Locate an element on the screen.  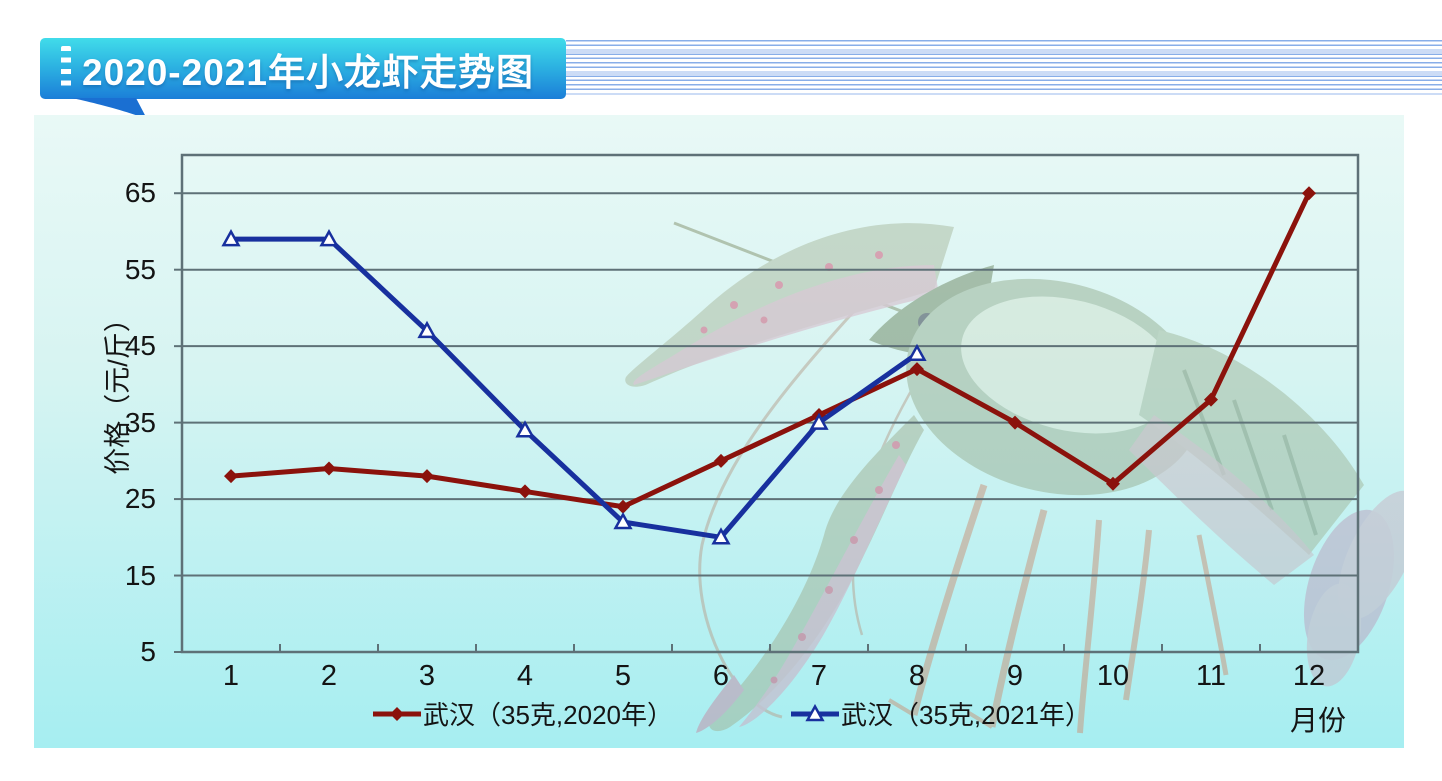
y-tick-25: 25 is located at coordinates (140, 499).